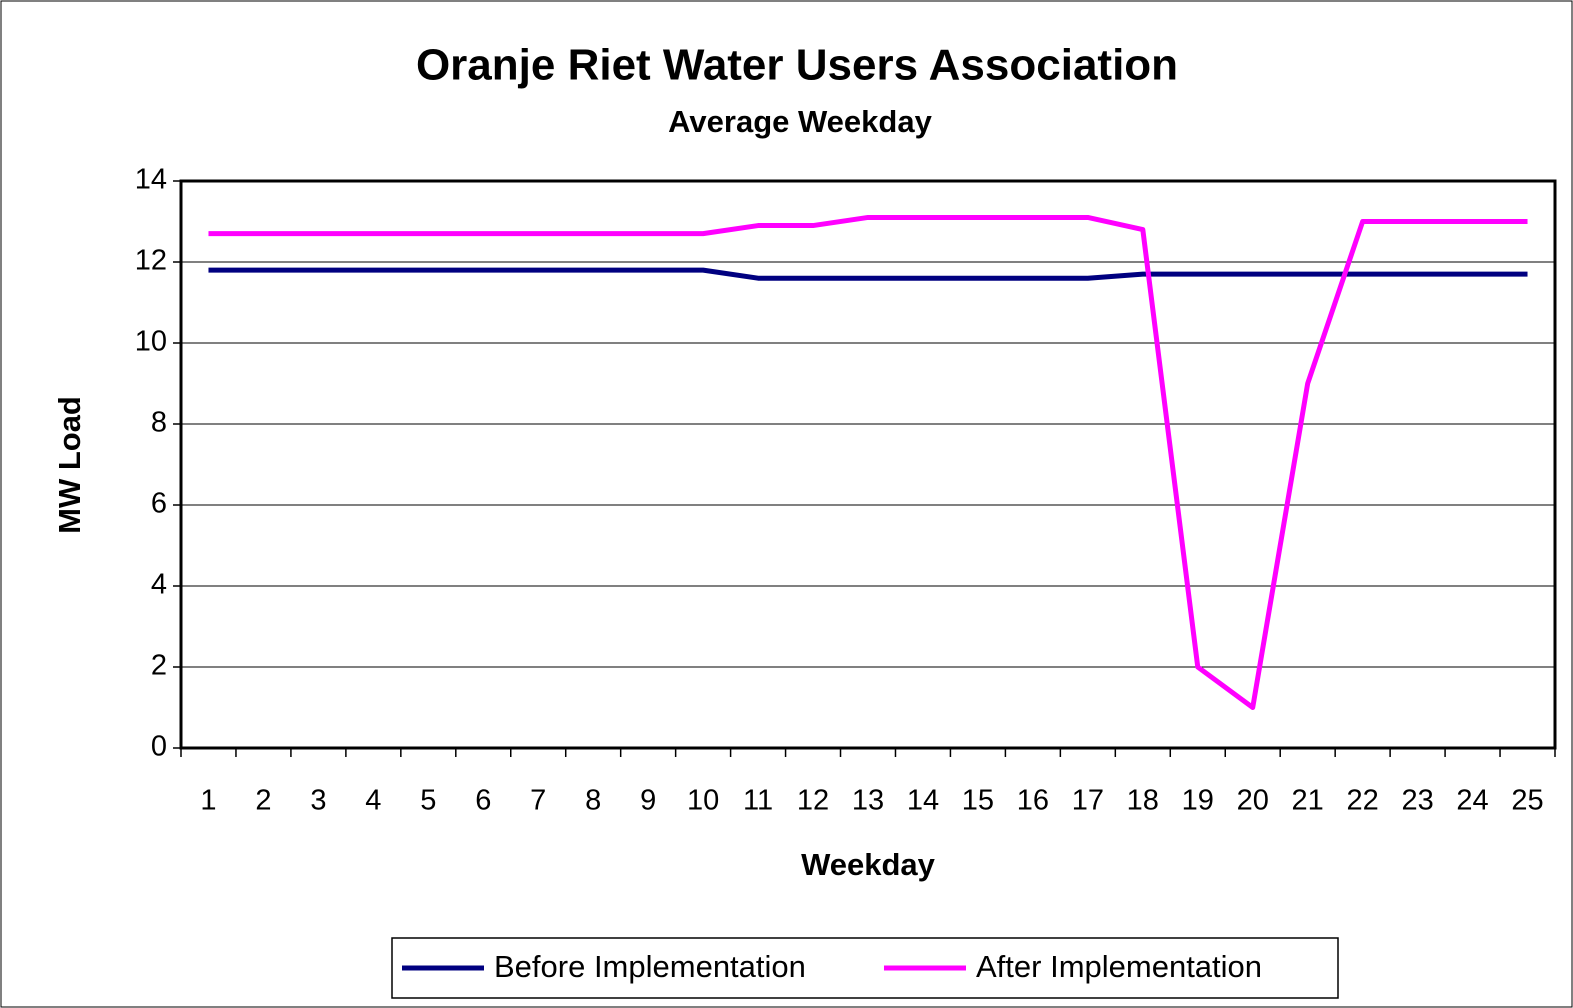  What do you see at coordinates (151, 342) in the screenshot?
I see `y-tick-label: 10` at bounding box center [151, 342].